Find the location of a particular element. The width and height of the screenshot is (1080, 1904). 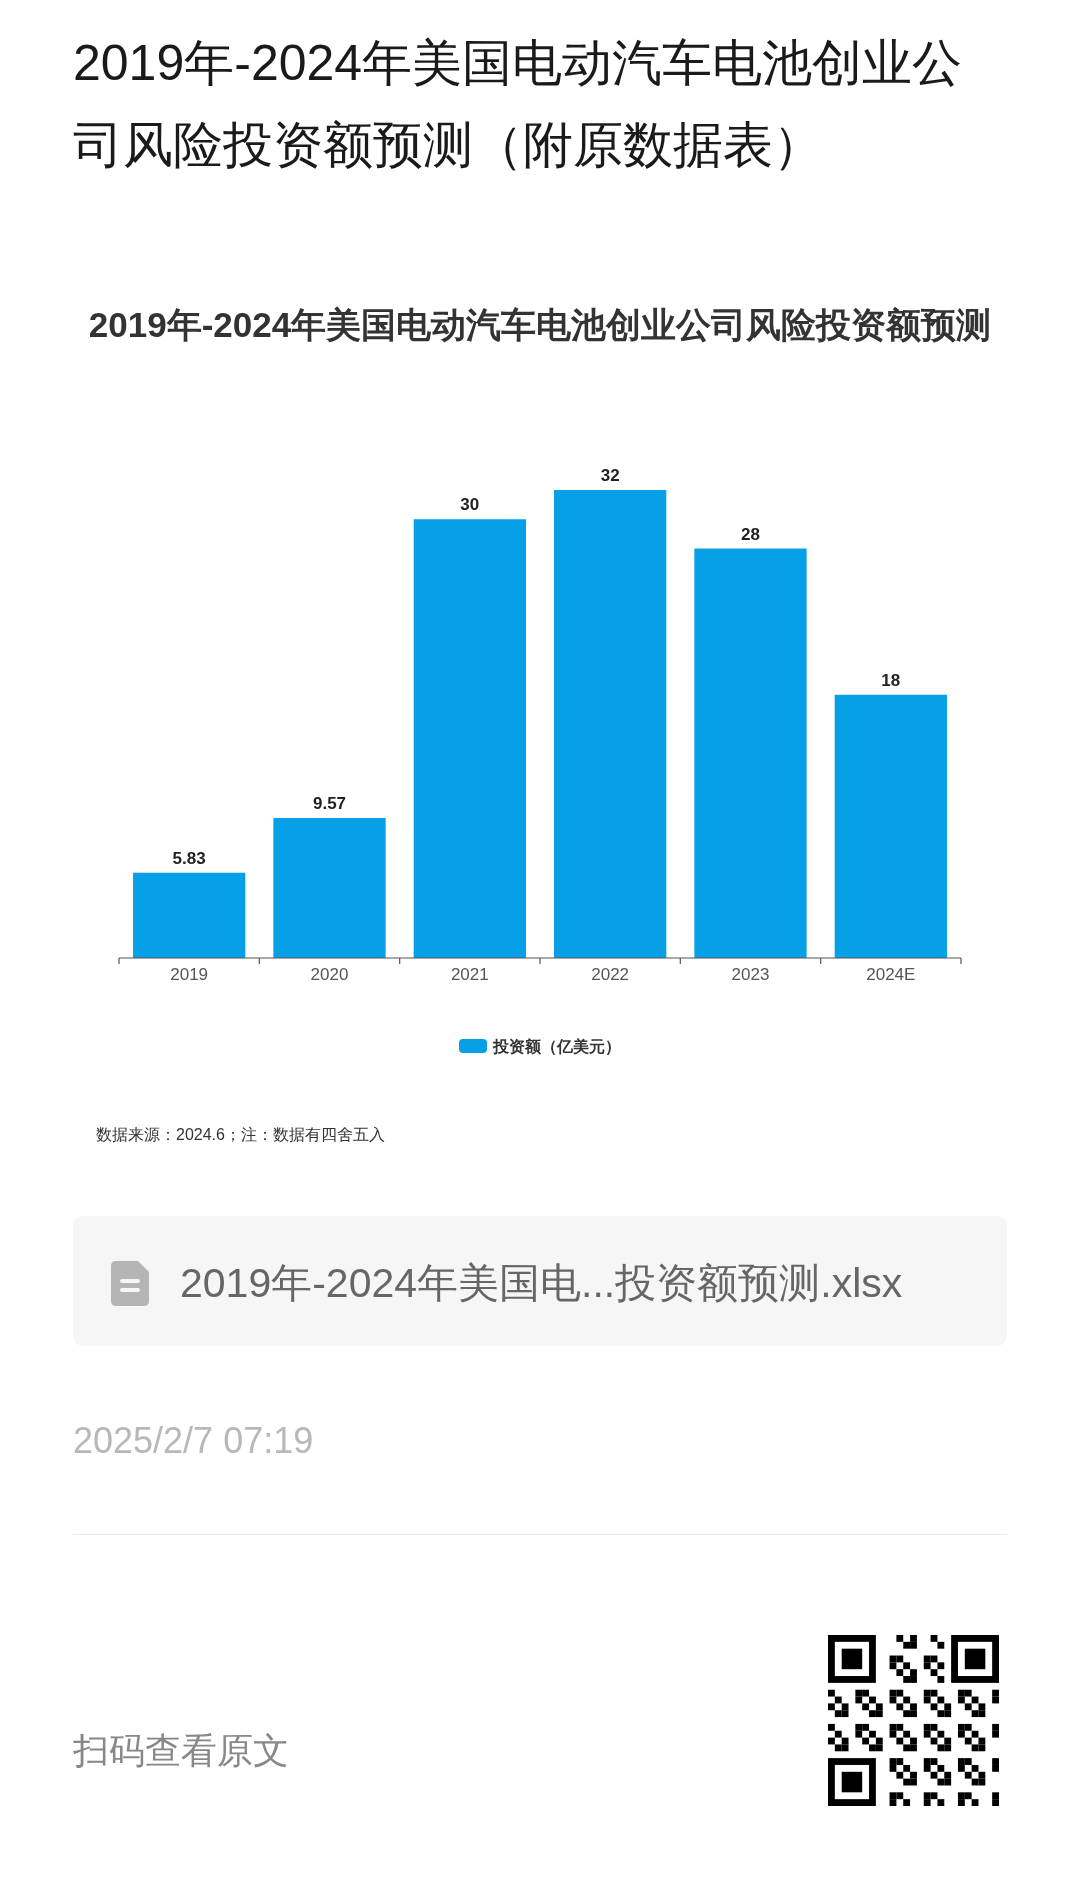

x-tick-label: 2021 is located at coordinates (469, 974).